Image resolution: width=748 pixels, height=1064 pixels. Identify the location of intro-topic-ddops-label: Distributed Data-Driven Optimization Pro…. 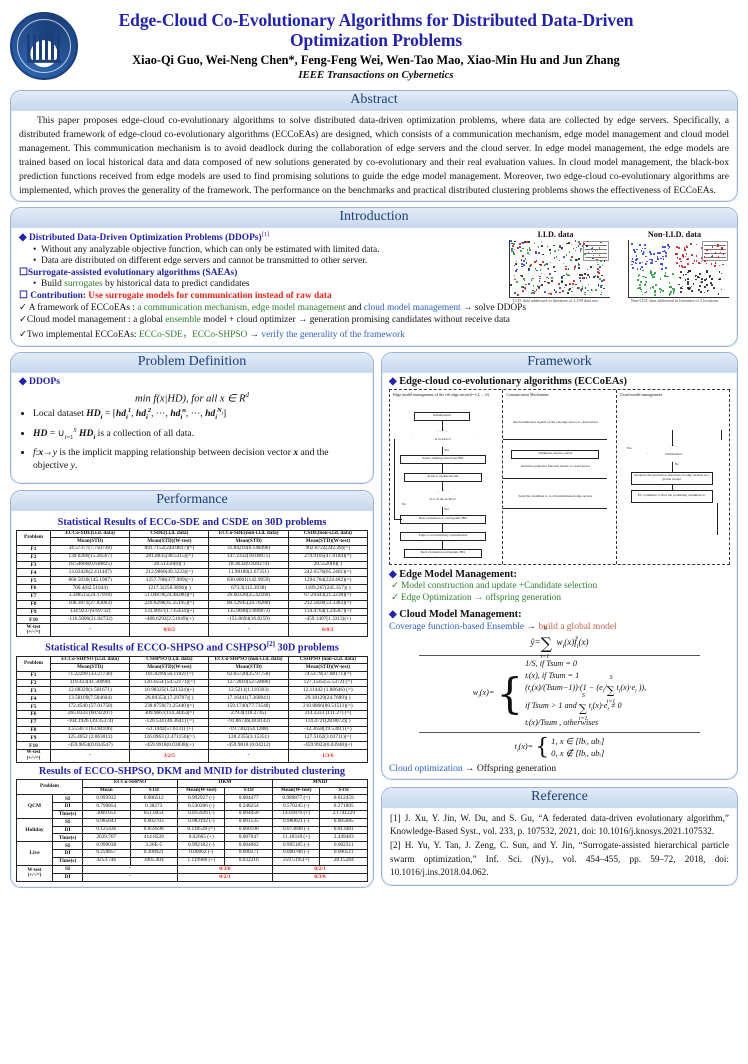
(145, 238).